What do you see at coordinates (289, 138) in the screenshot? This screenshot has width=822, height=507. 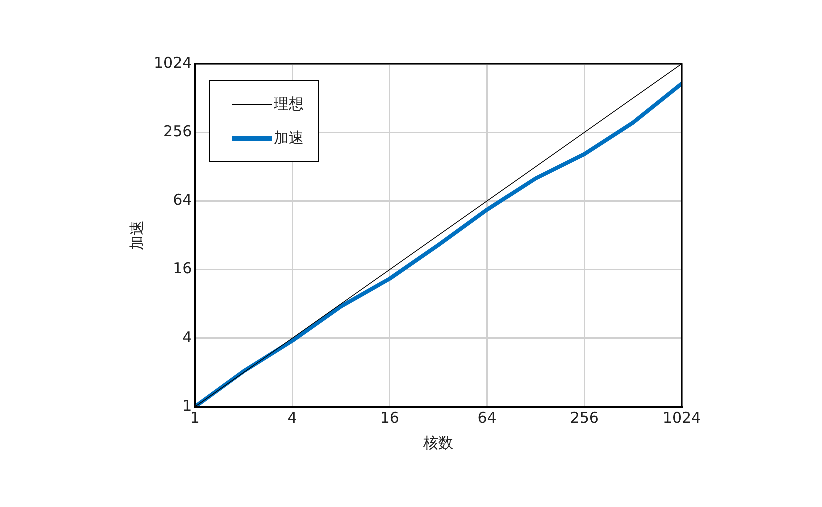 I see `legend-label: 加速` at bounding box center [289, 138].